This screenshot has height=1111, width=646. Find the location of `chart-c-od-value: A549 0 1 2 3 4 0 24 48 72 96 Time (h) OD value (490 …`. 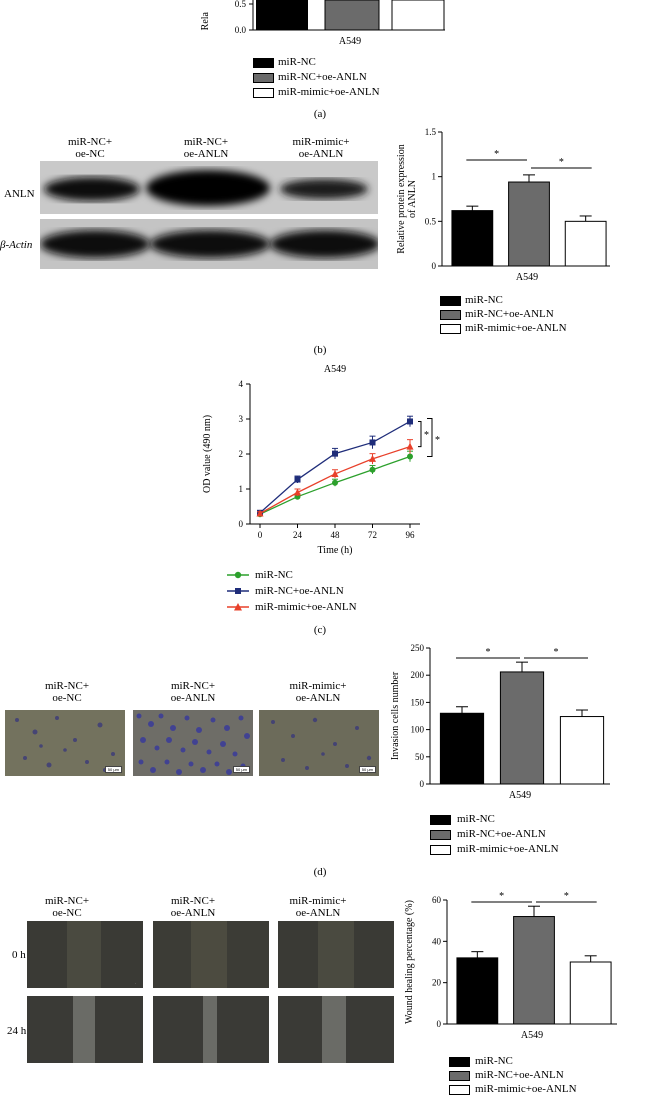

chart-c-od-value: A549 0 1 2 3 4 0 24 48 72 96 Time (h) OD value (490 … is located at coordinates (321, 460).